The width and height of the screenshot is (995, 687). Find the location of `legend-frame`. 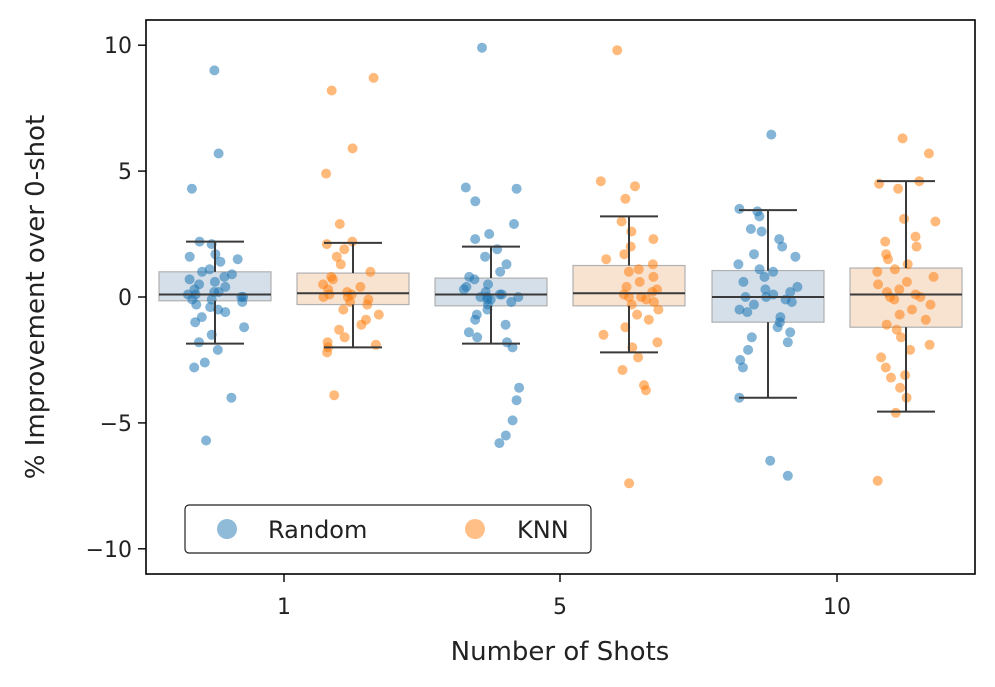

legend-frame is located at coordinates (388, 529).